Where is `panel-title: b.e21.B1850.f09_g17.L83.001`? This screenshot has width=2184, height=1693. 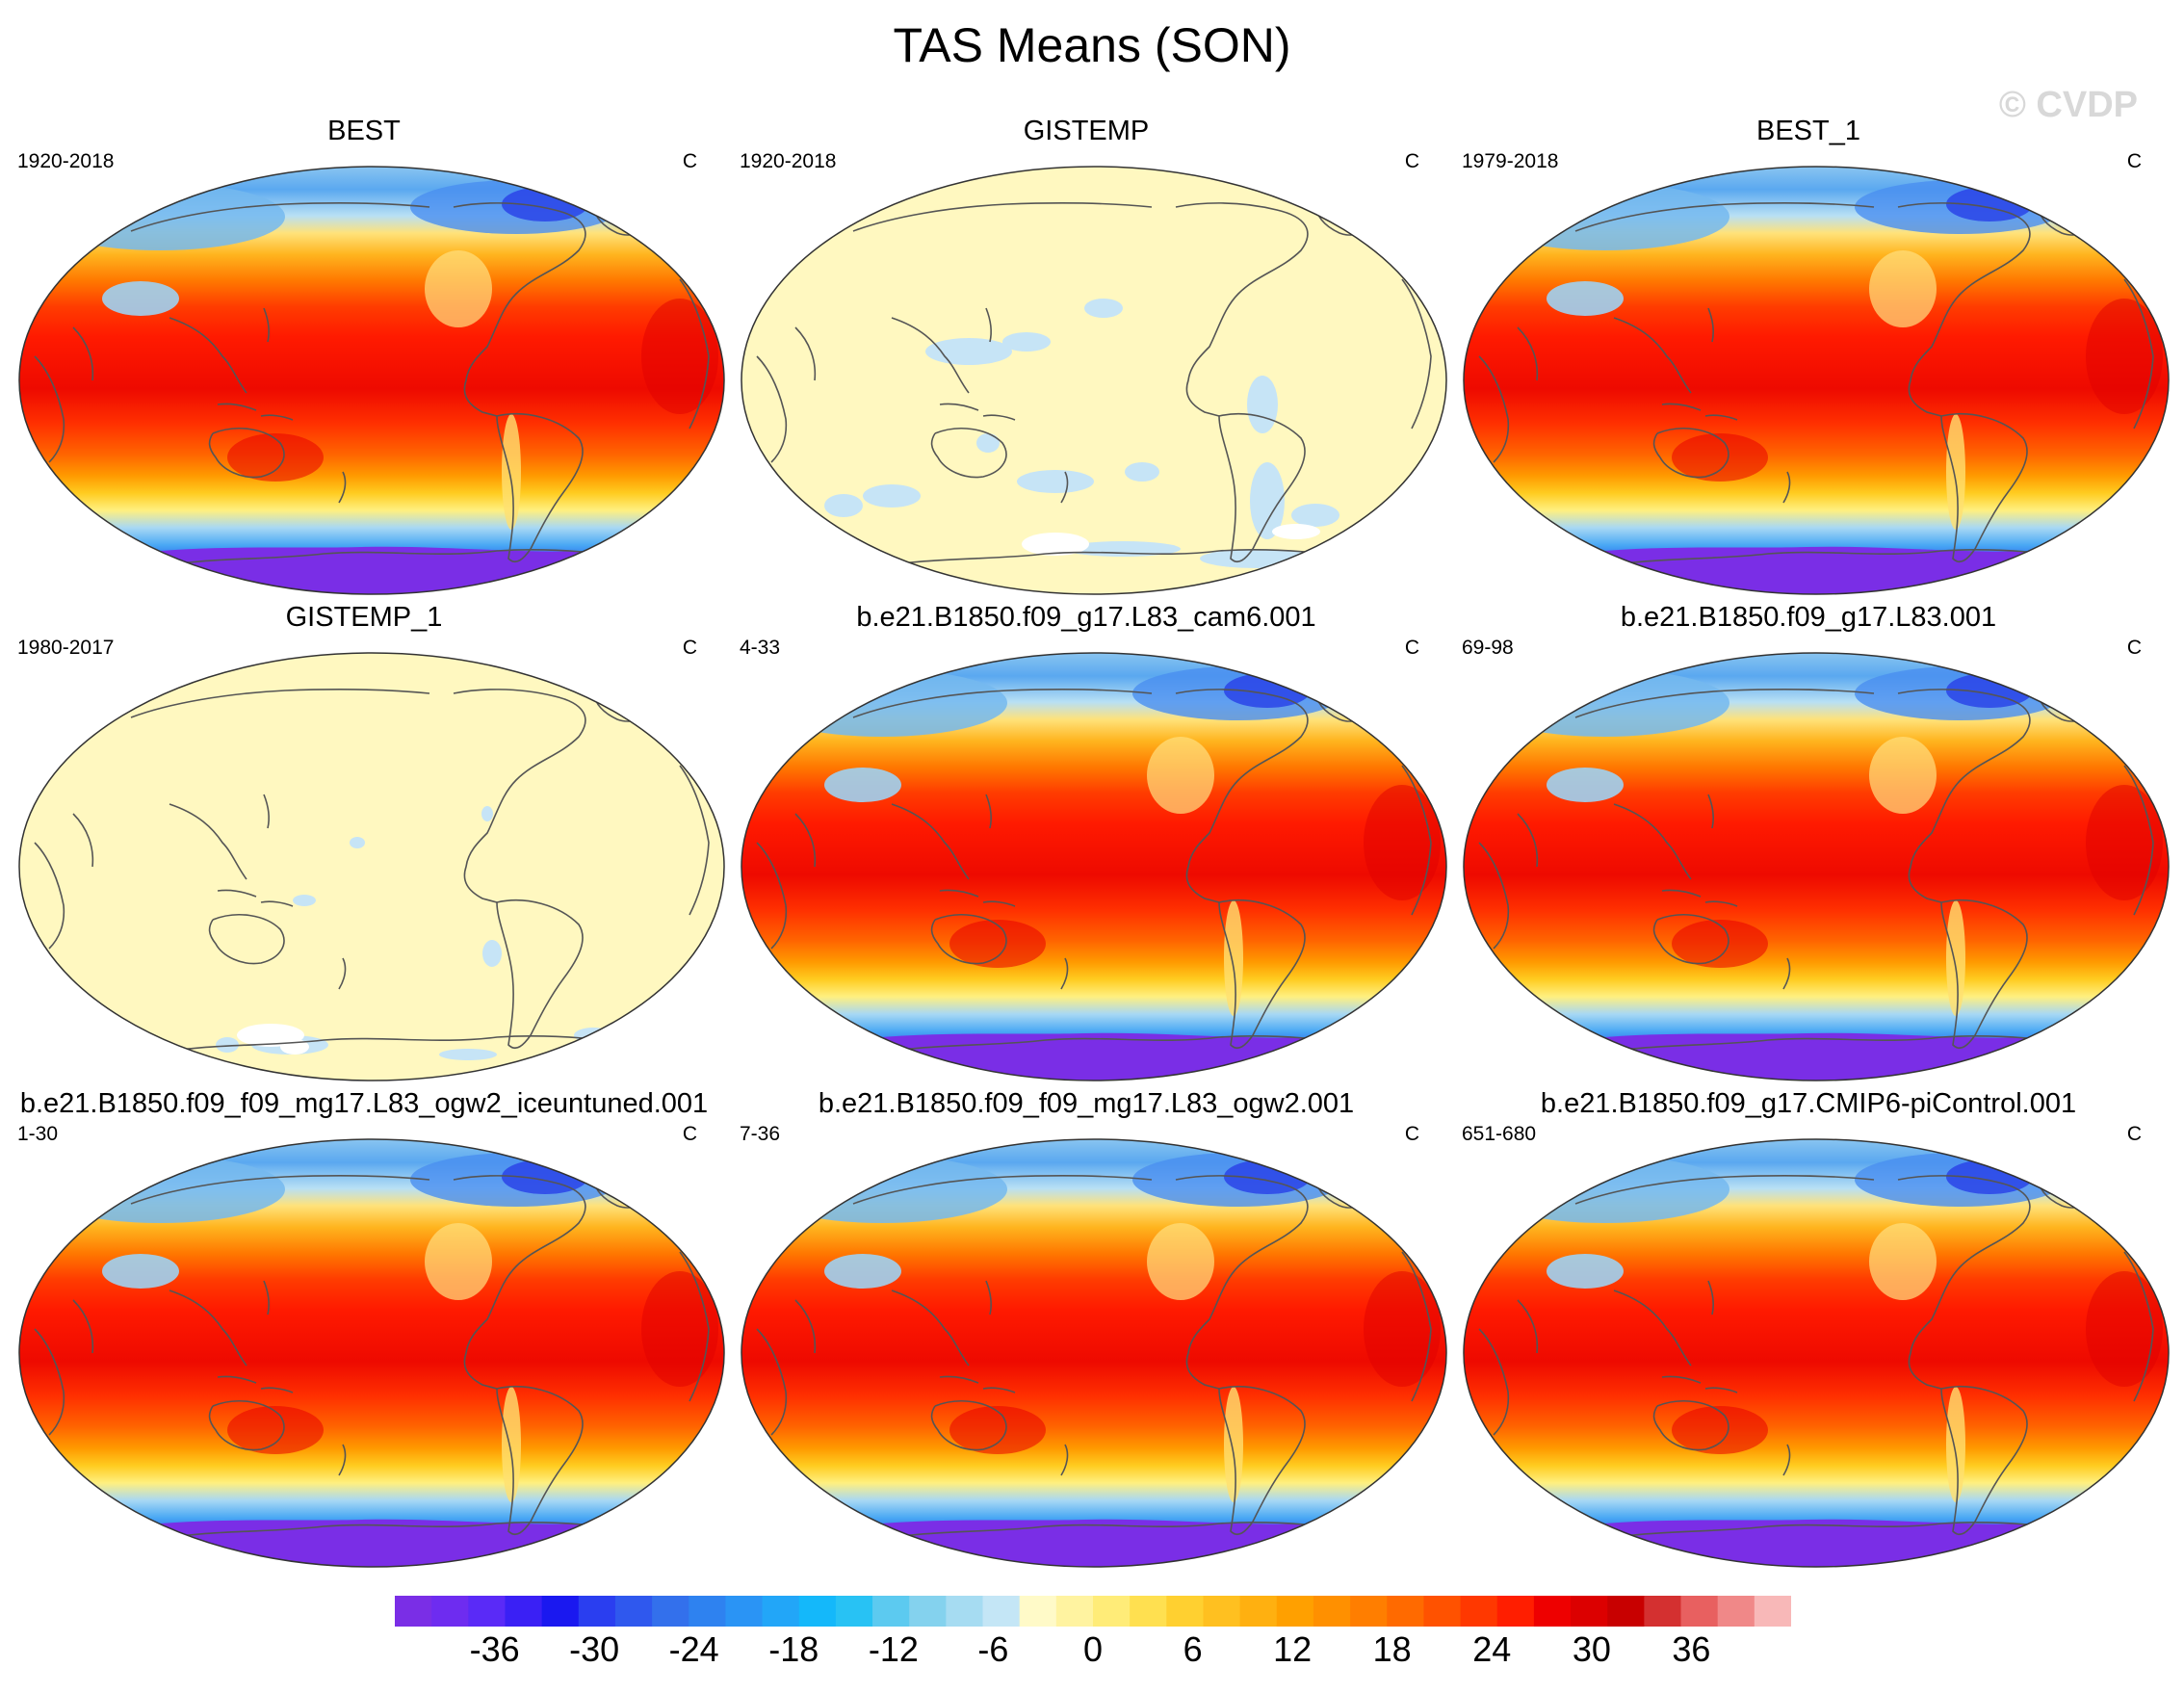
panel-title: b.e21.B1850.f09_g17.L83.001 is located at coordinates (1808, 617).